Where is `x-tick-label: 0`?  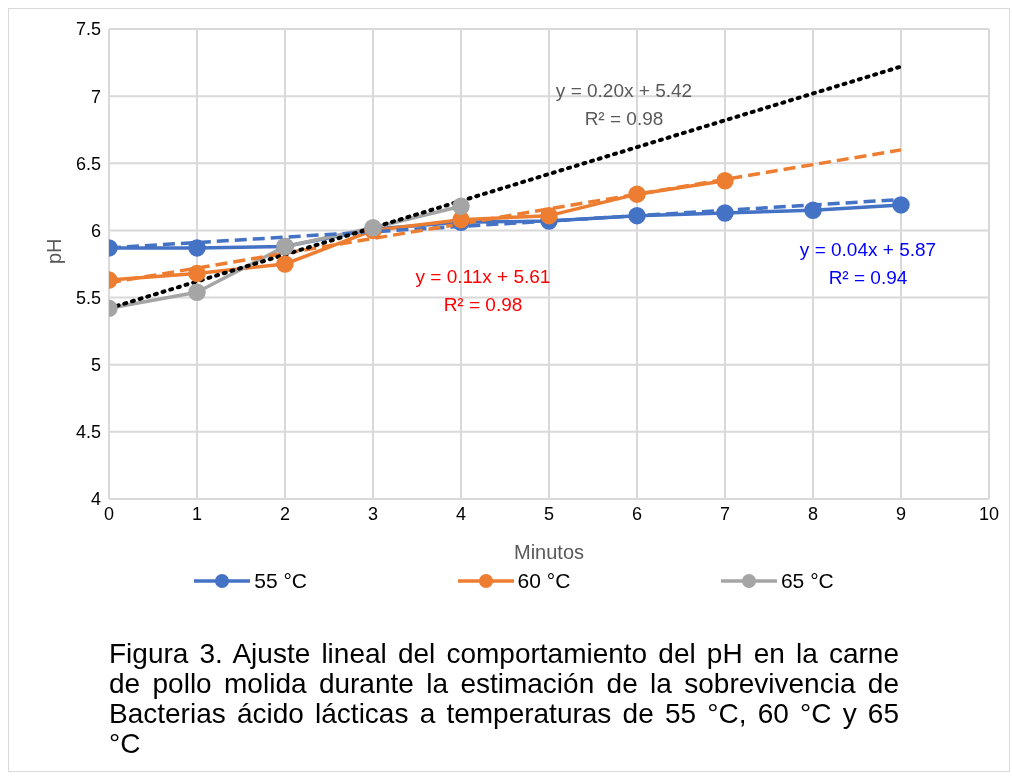
x-tick-label: 0 is located at coordinates (109, 513).